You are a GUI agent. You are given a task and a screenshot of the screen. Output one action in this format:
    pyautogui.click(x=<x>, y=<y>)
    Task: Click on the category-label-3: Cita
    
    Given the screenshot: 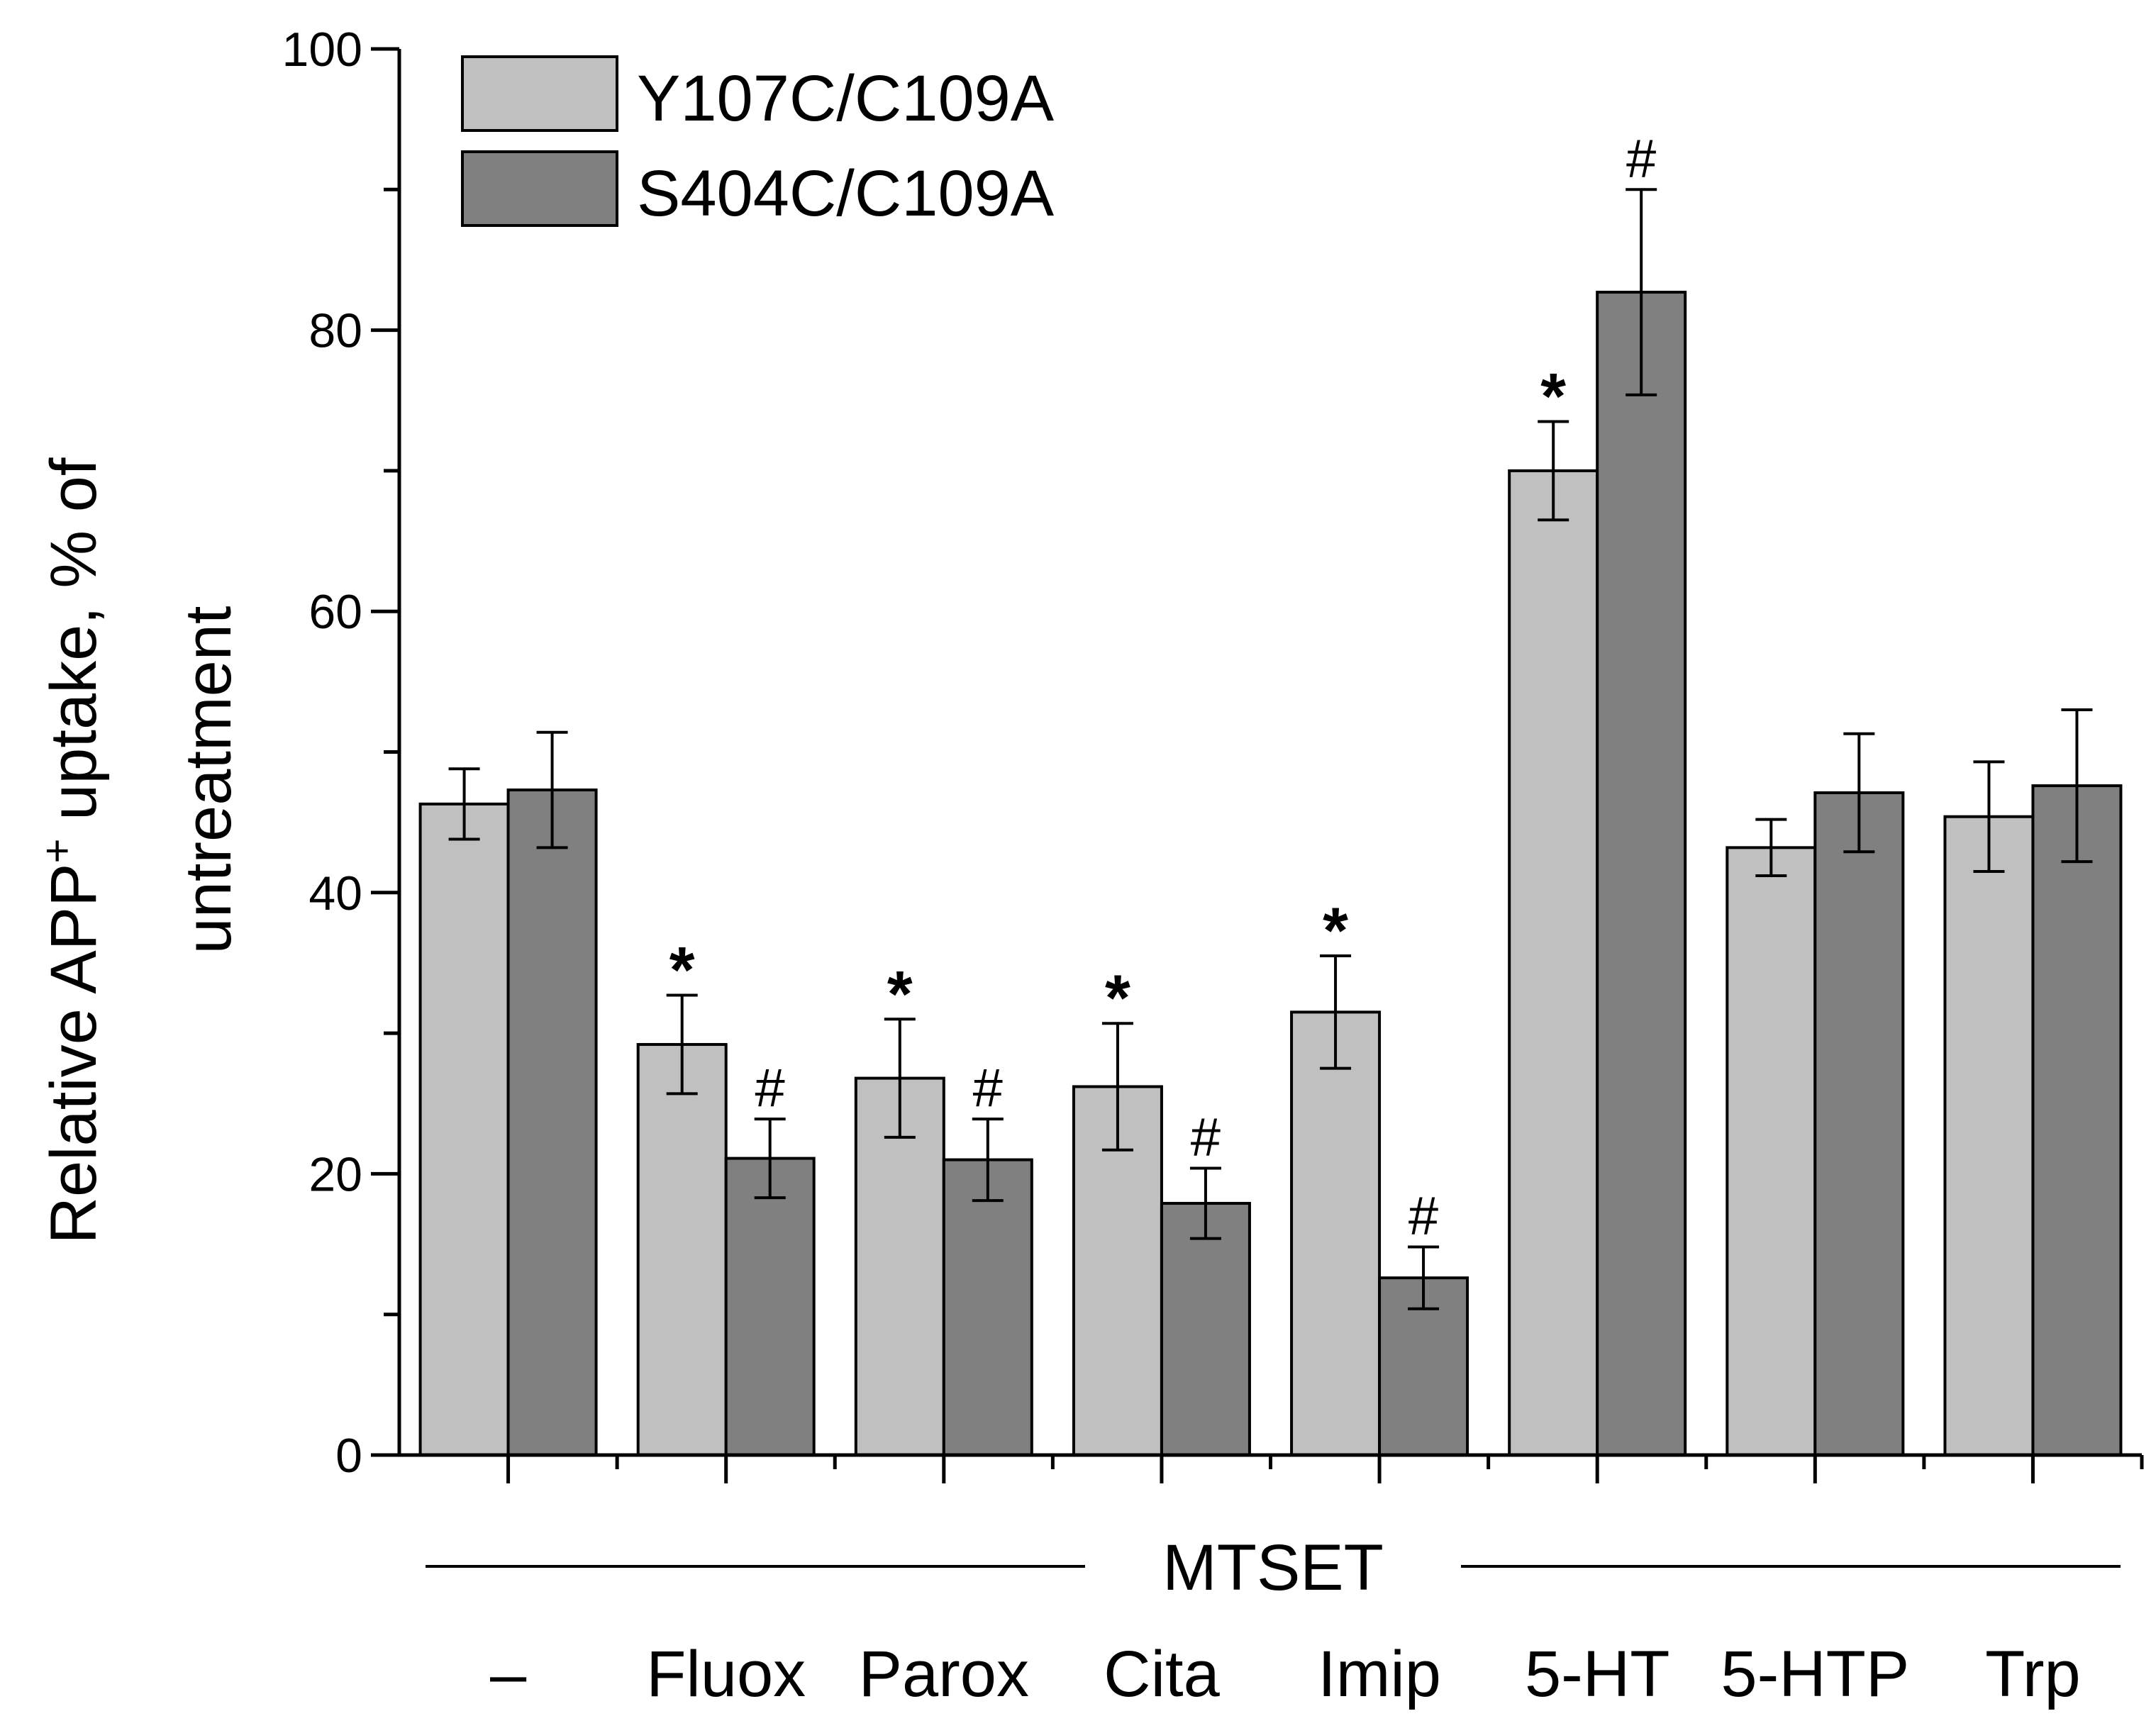 What is the action you would take?
    pyautogui.click(x=1162, y=1674)
    